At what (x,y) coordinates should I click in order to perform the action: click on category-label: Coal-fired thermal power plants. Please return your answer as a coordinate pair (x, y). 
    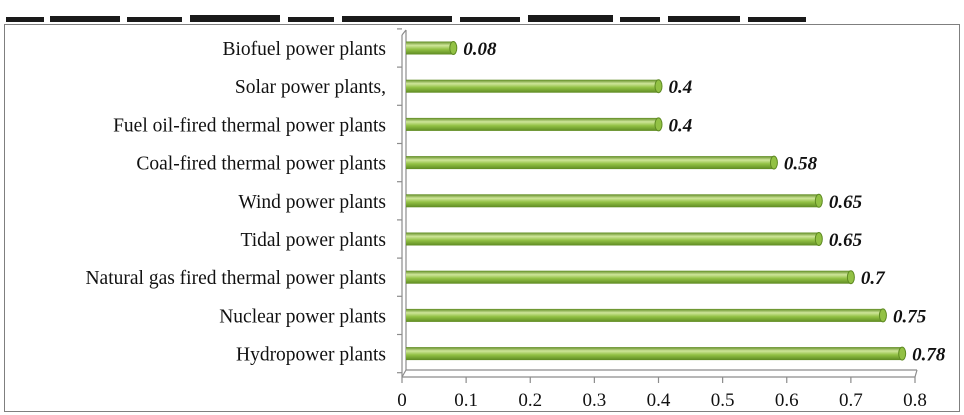
    Looking at the image, I should click on (261, 164).